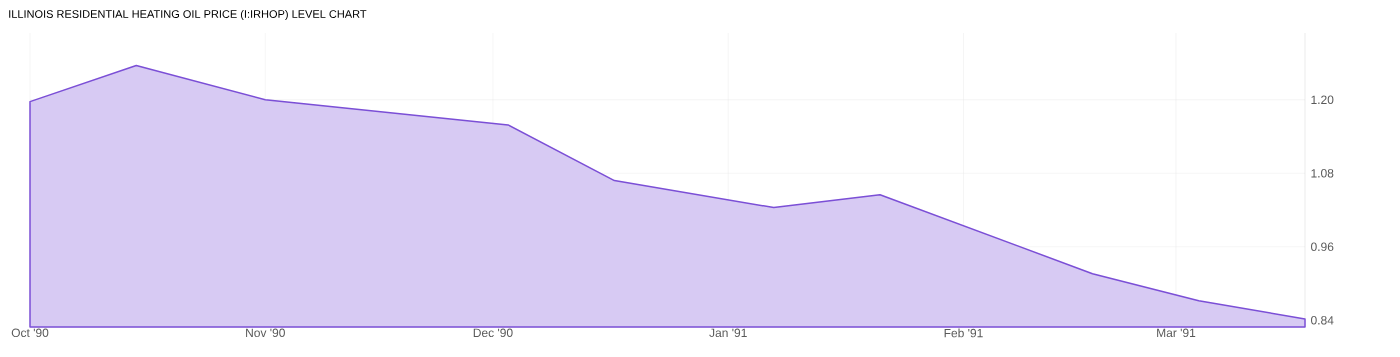  I want to click on chart-title: ILLINOIS RESIDENTIAL HEATING OIL PRICE (I:IRHOP) LEVEL CHART, so click(188, 15).